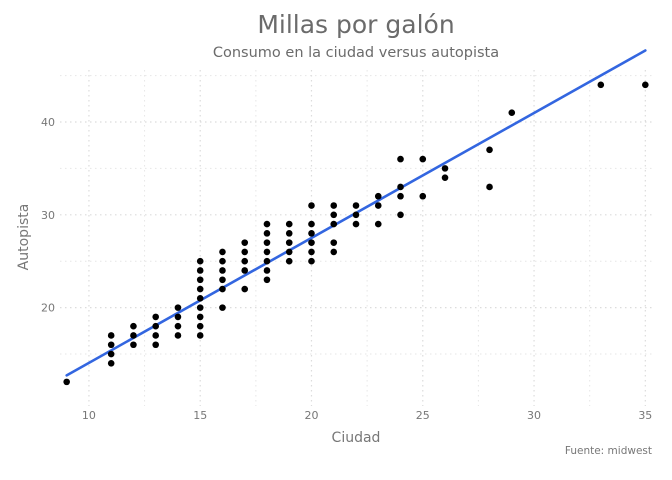  I want to click on x-tick-label: 30, so click(534, 415).